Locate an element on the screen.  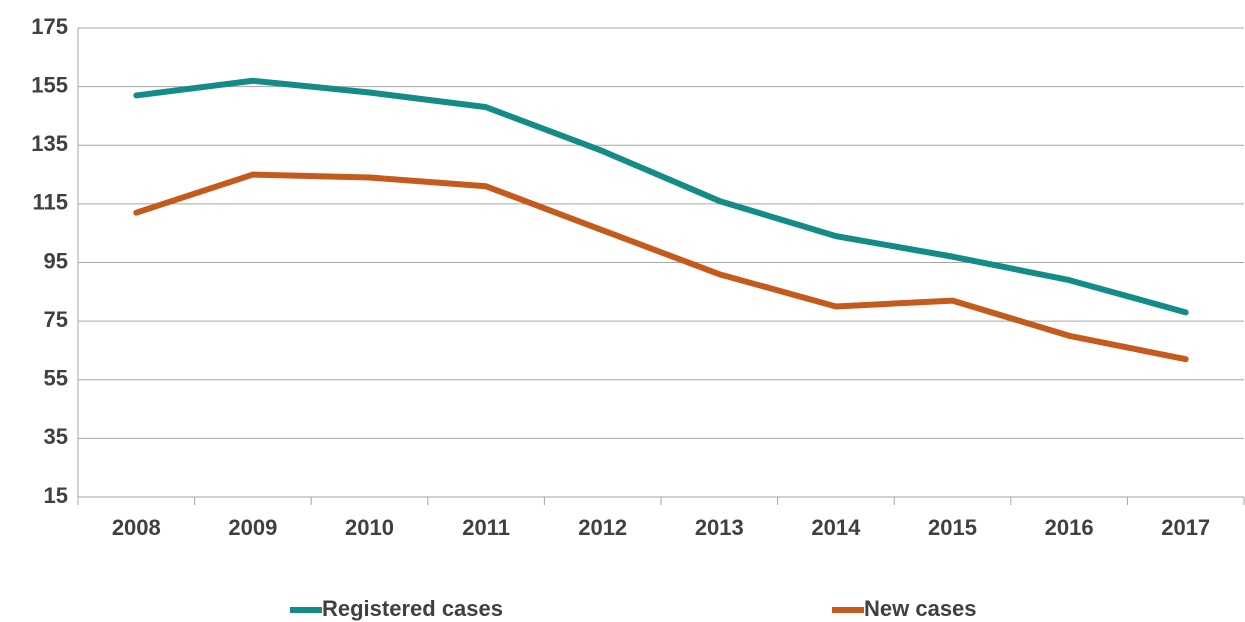
x-tick-label: 2015 is located at coordinates (952, 527).